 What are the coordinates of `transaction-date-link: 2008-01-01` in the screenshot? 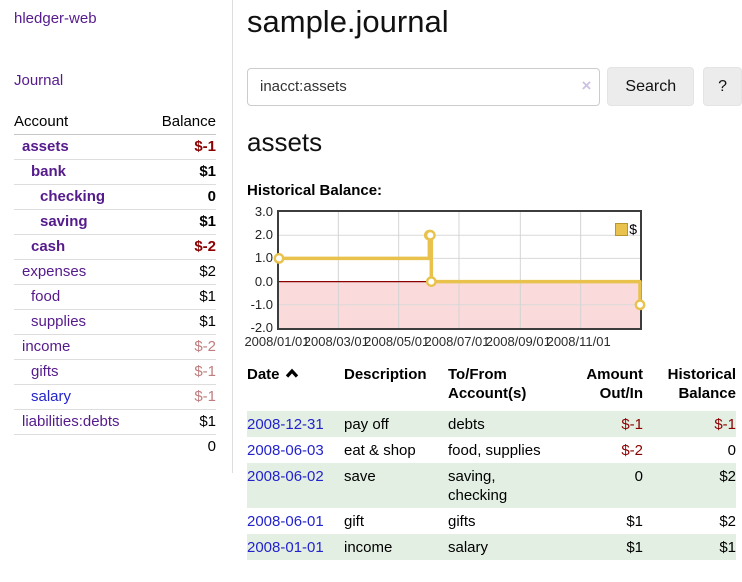 It's located at (285, 547).